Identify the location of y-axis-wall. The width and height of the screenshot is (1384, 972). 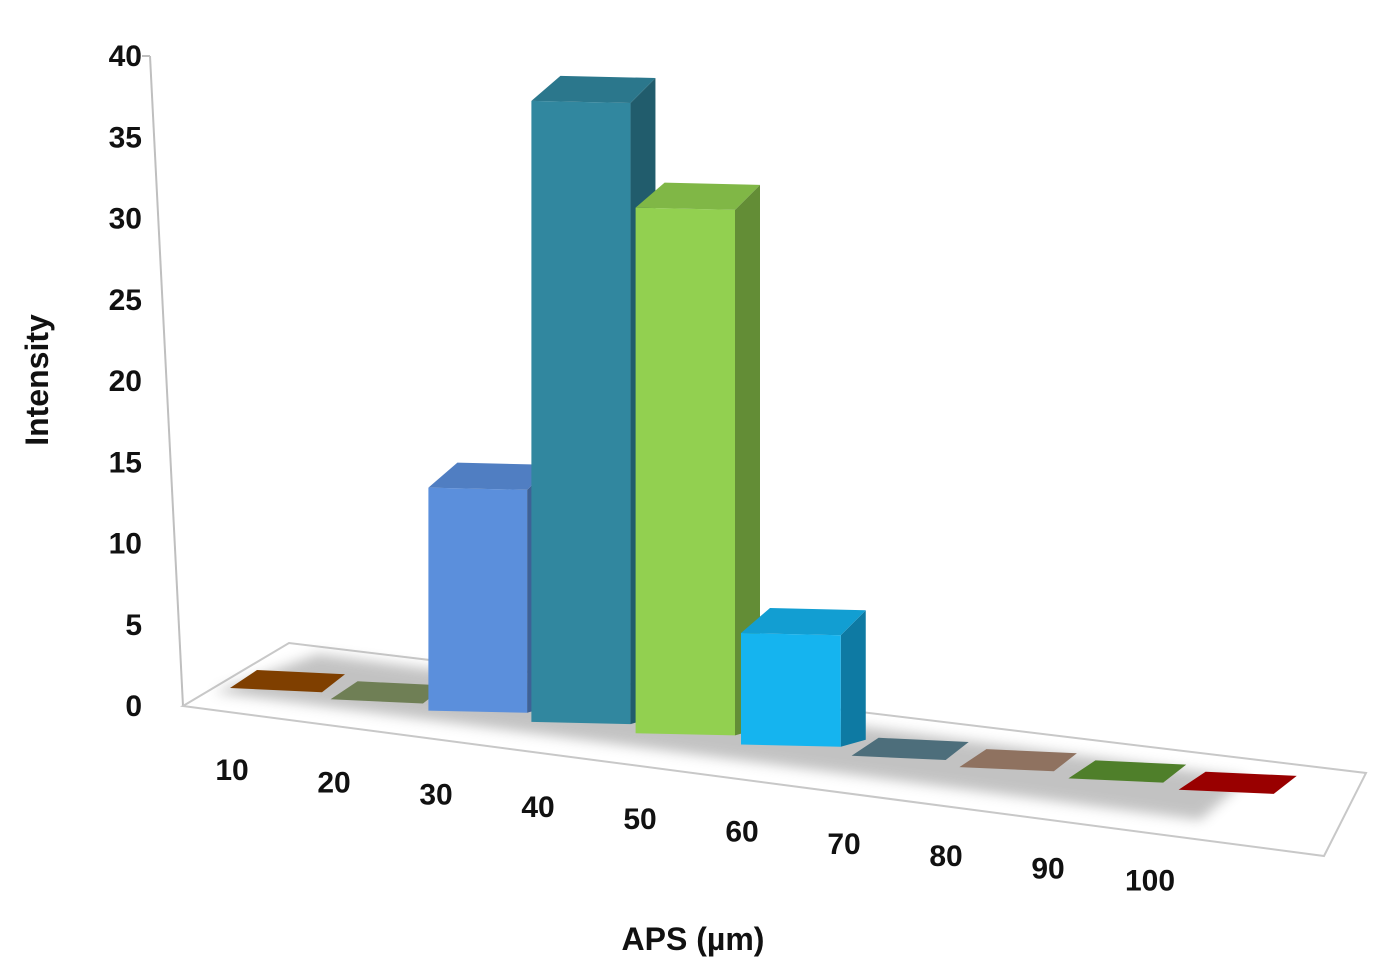
(166, 381).